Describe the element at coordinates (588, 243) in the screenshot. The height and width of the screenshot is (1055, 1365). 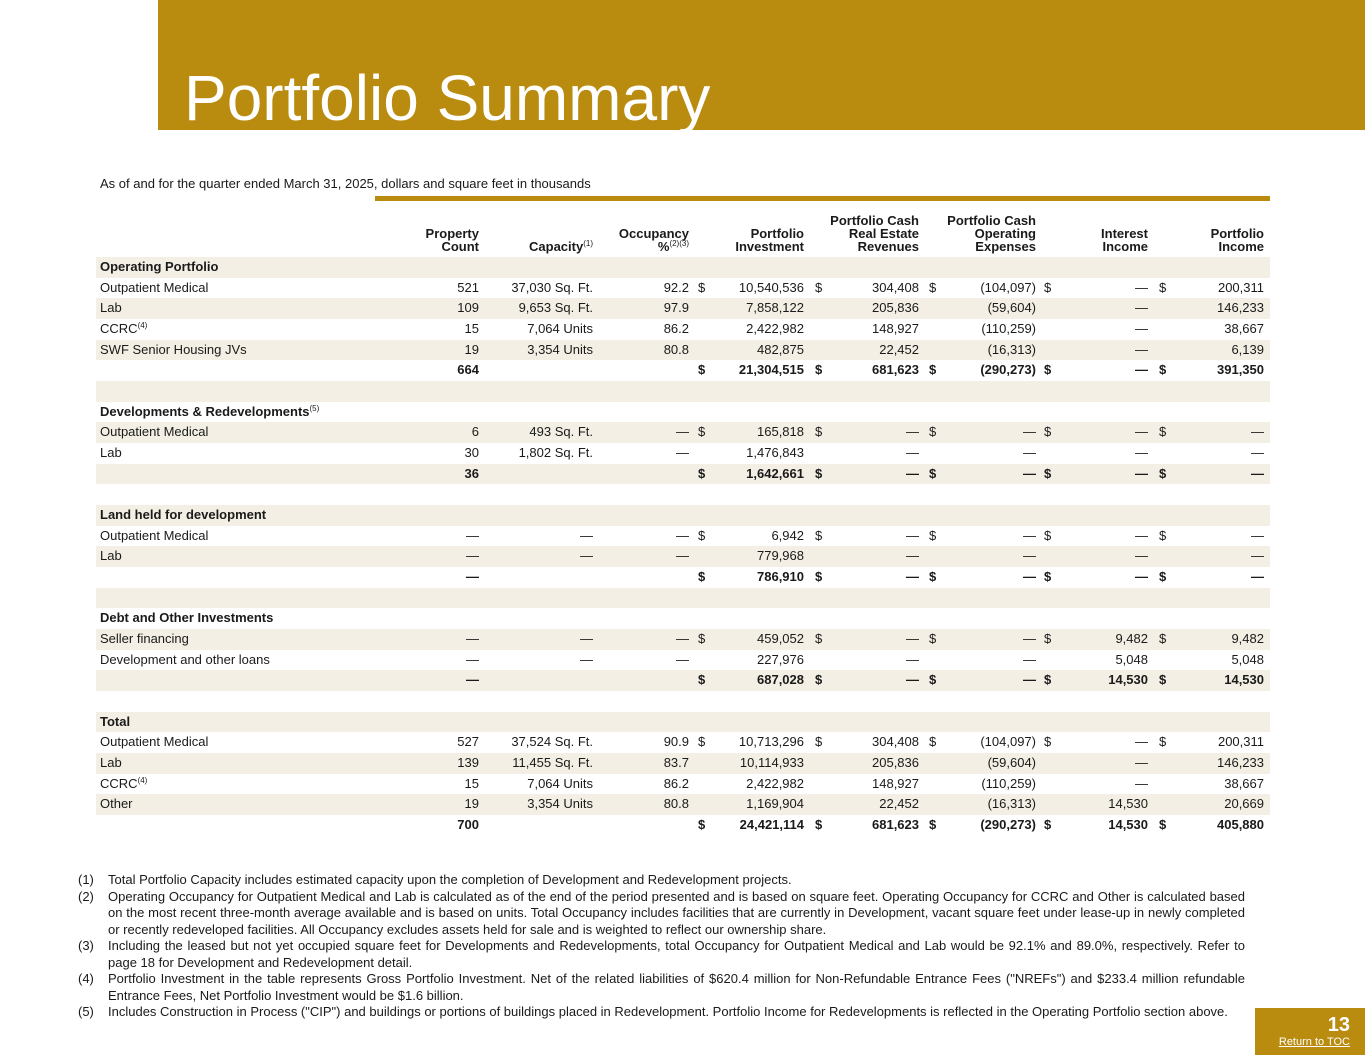
I see `note-ref: (1)` at that location.